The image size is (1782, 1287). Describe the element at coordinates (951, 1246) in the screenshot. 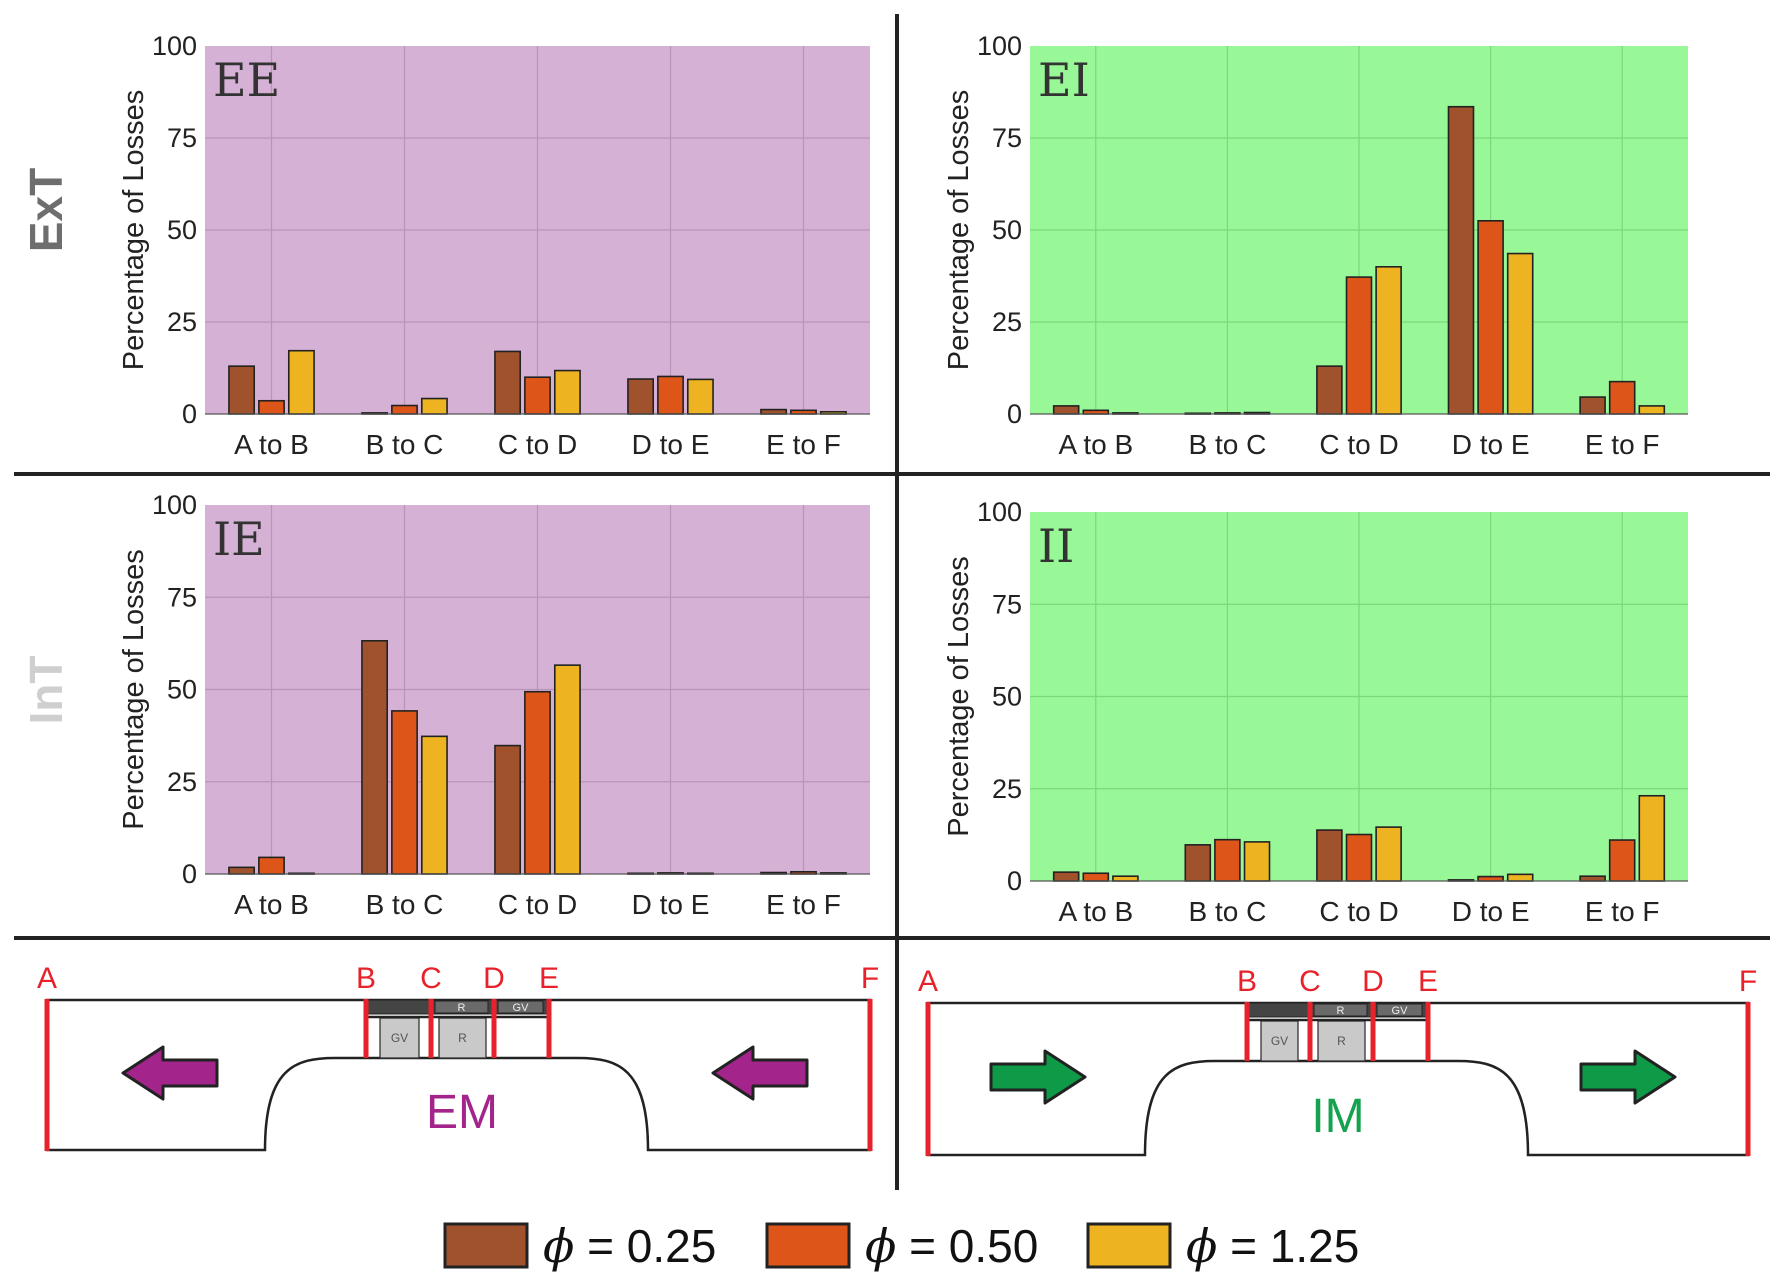

I see `legend-label: ϕ = 0.50` at that location.